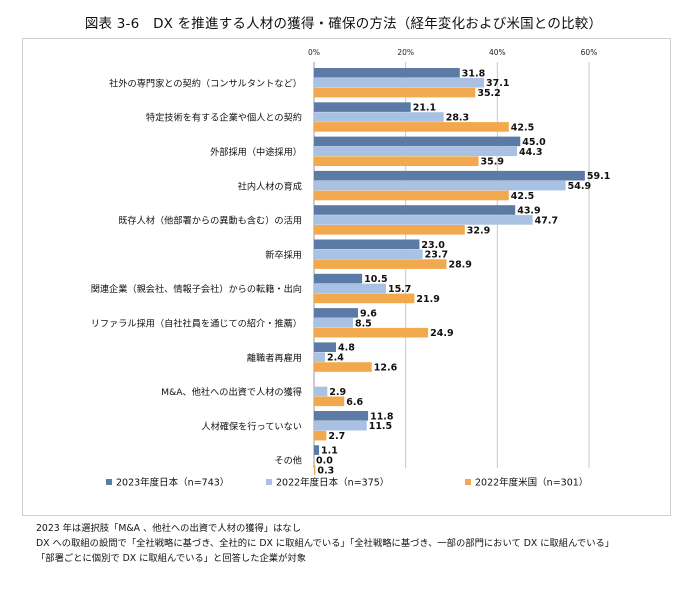  I want to click on data-label: 11.5, so click(380, 426).